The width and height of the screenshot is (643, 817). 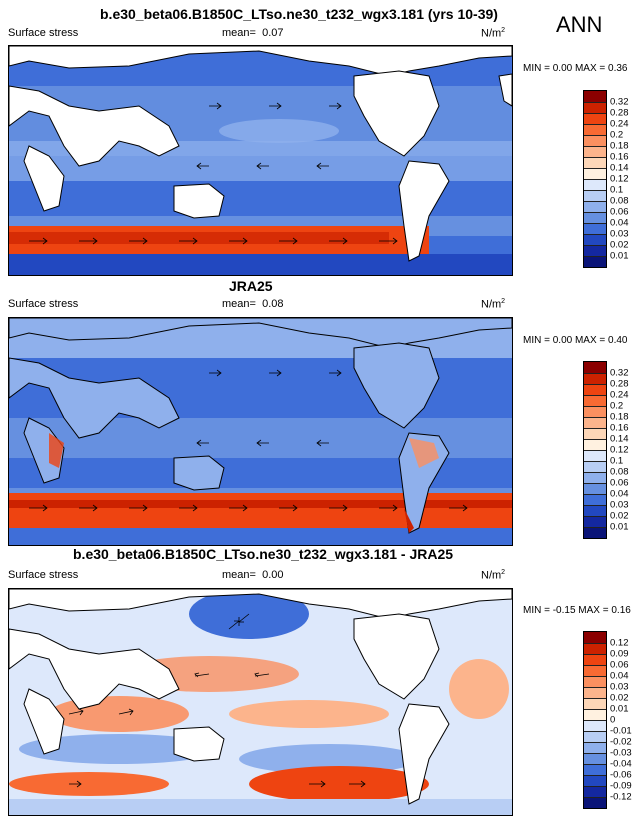 What do you see at coordinates (619, 179) in the screenshot?
I see `colorbar-tick-label: 0.12` at bounding box center [619, 179].